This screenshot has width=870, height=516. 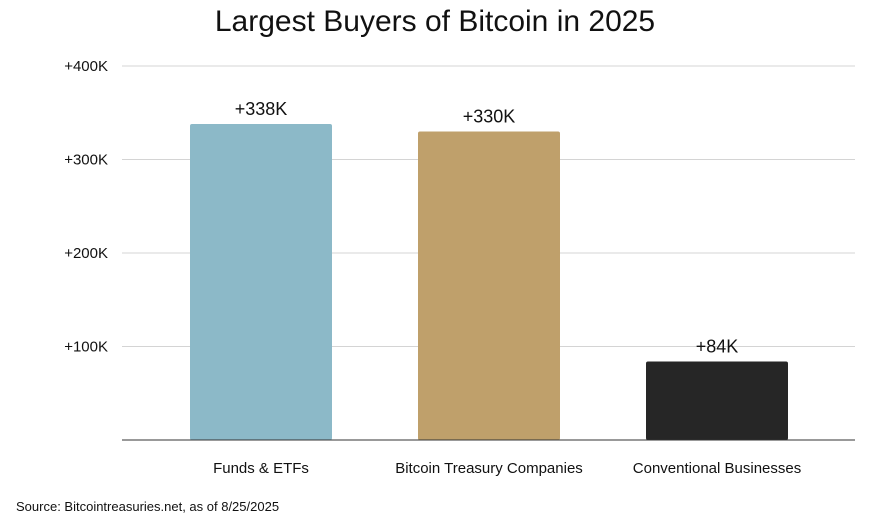 I want to click on chart-title: Largest Buyers of Bitcoin in 2025, so click(x=435, y=21).